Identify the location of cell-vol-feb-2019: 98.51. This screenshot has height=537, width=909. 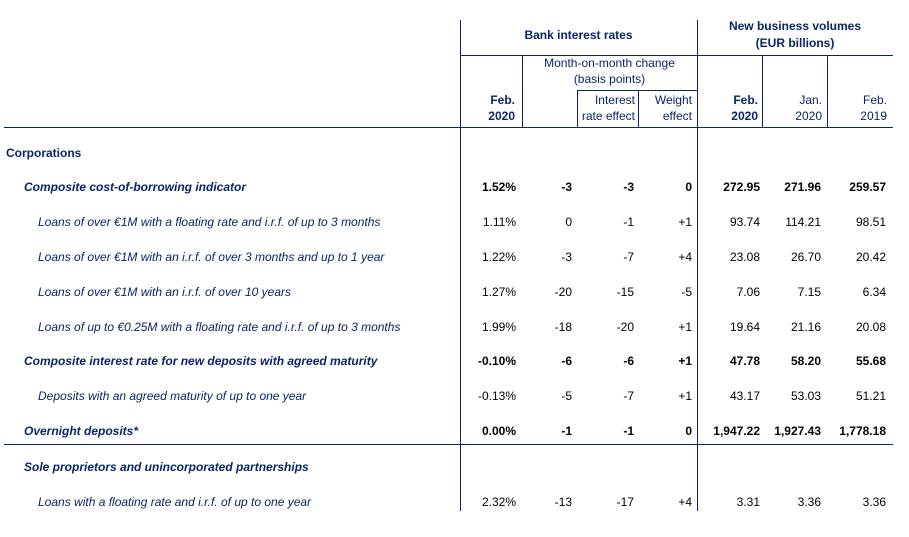
(870, 222).